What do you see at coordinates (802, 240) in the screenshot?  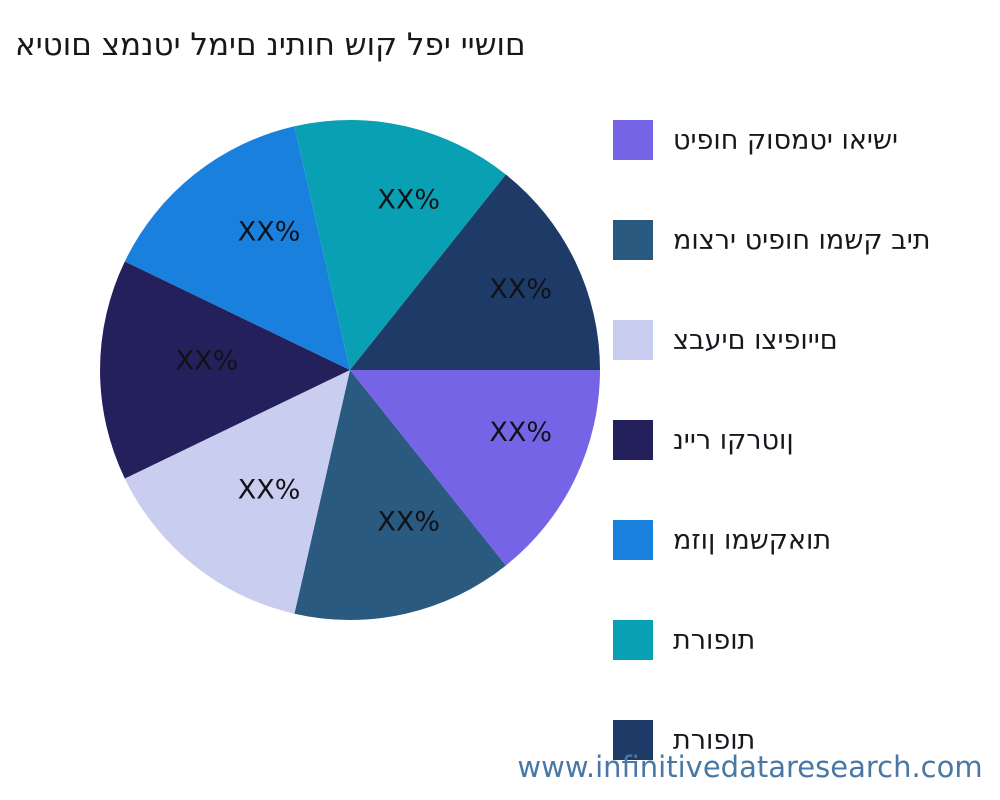 I see `legend-label-2: מוצרי טיפוח ומשק בית` at bounding box center [802, 240].